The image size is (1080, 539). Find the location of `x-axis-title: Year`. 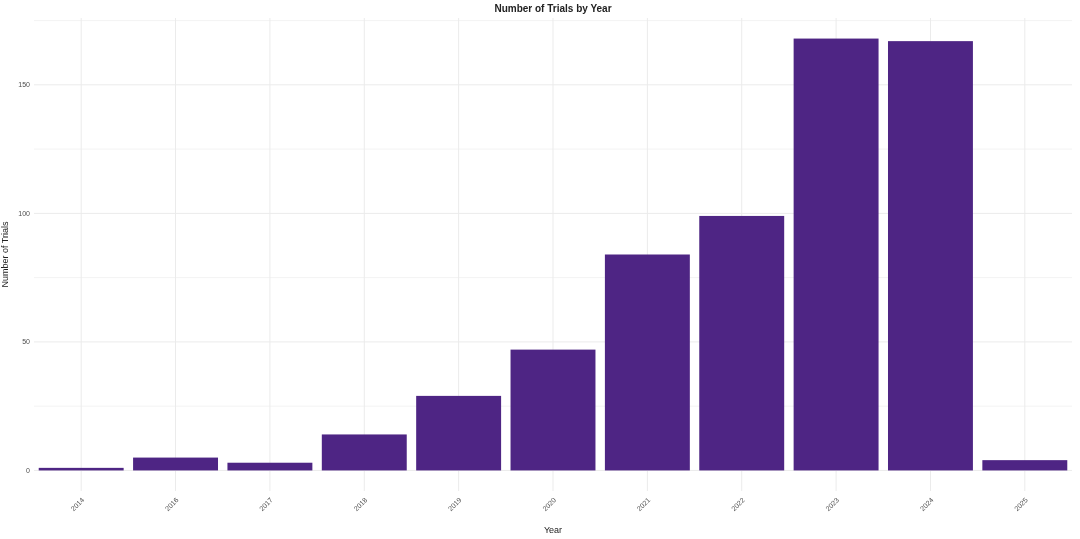

x-axis-title: Year is located at coordinates (553, 530).